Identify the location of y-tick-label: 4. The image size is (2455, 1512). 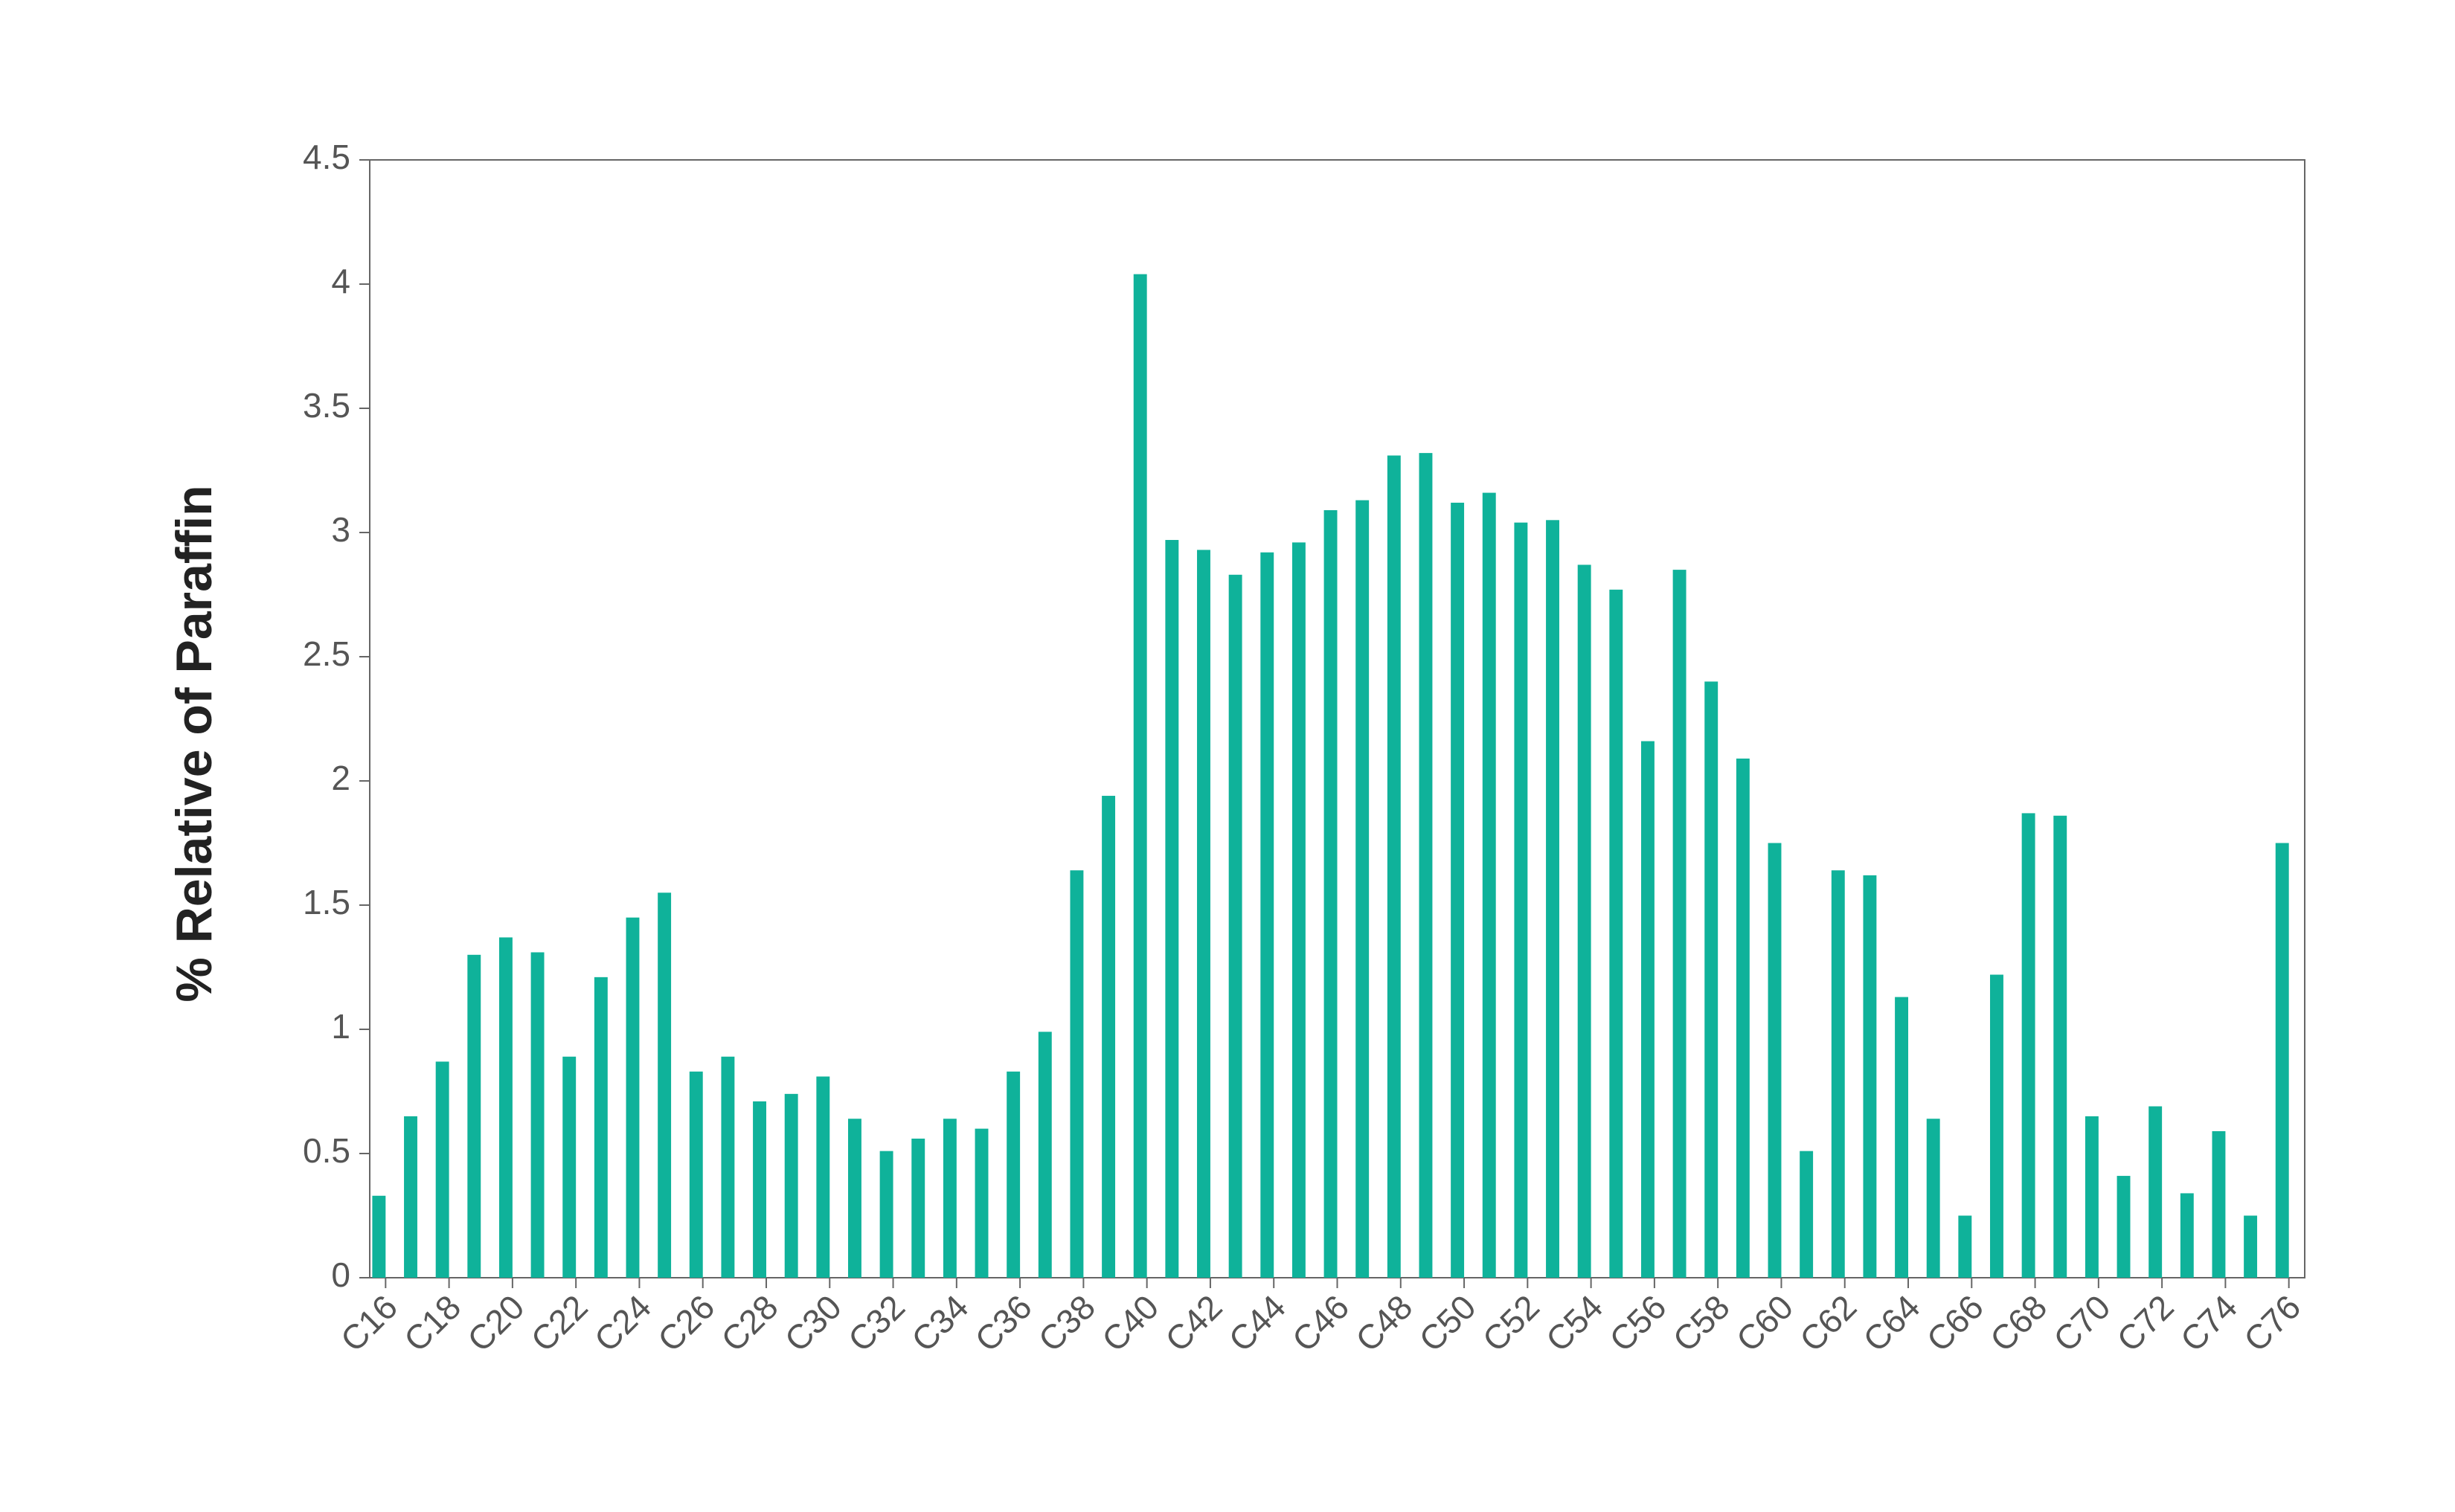
(340, 281).